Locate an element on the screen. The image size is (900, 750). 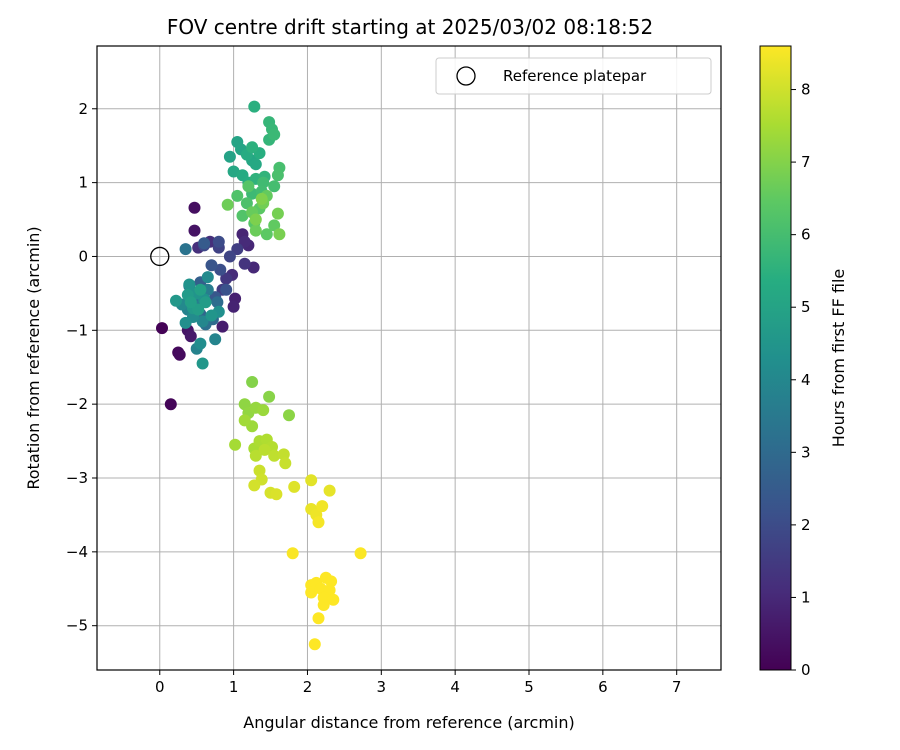
colorbar-gradient is located at coordinates (775, 358).